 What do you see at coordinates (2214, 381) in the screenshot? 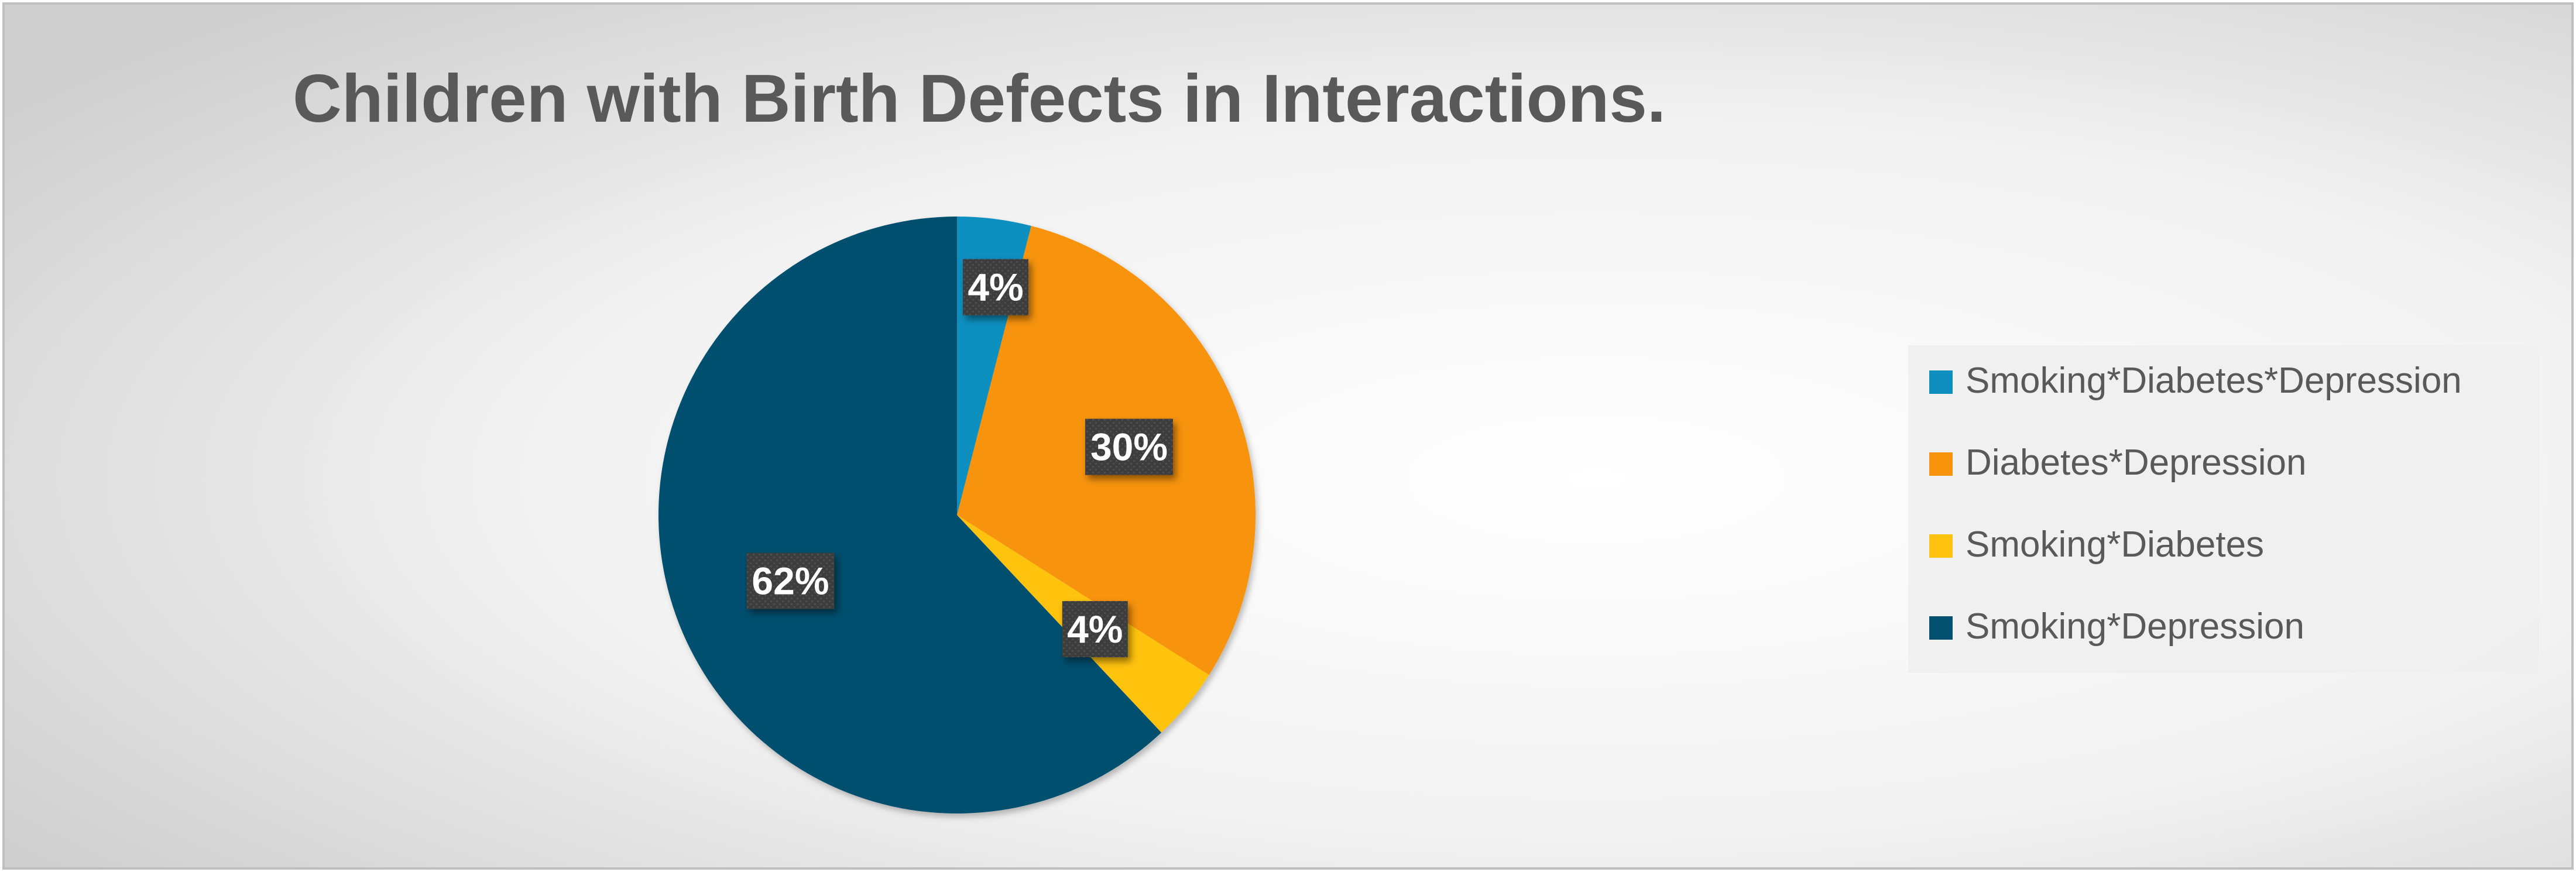
I see `legend-label: Smoking*Diabetes*Depression` at bounding box center [2214, 381].